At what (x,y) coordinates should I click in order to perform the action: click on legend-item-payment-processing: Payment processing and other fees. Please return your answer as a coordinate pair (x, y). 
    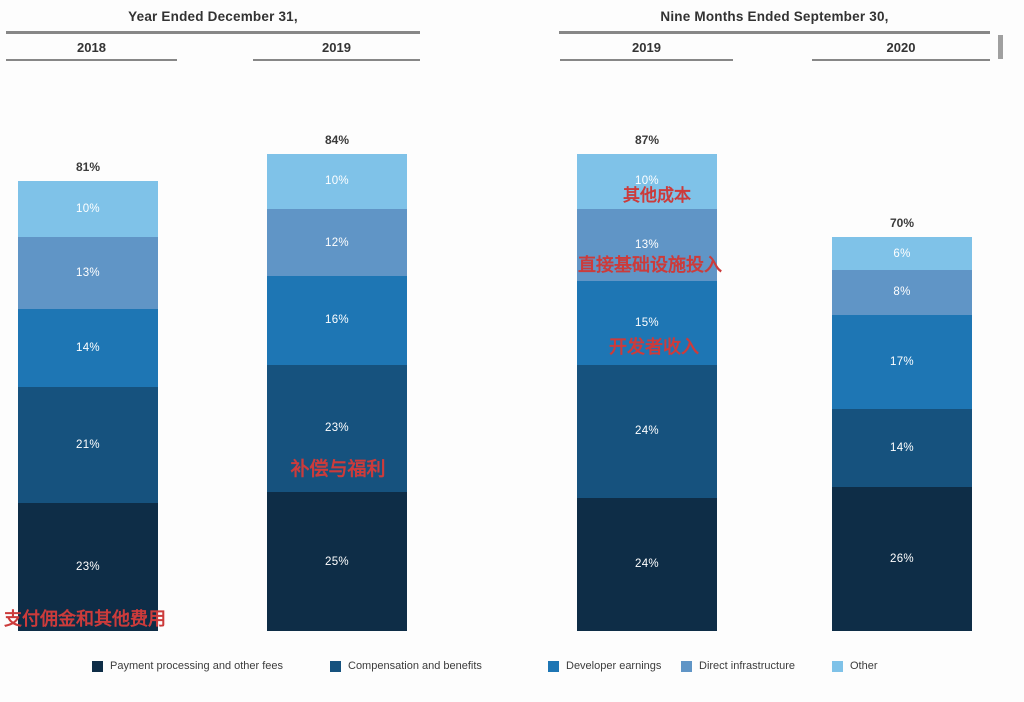
    Looking at the image, I should click on (187, 666).